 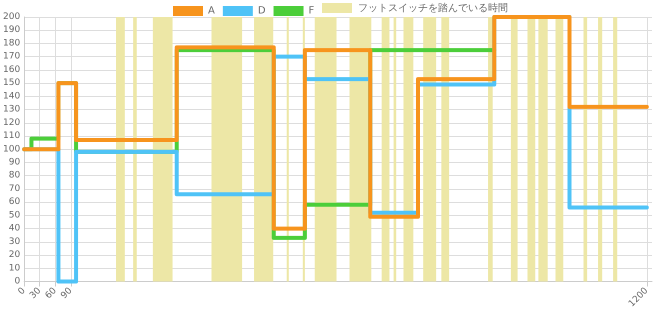 I want to click on legend-label: フットスイッチを踏んでいる時間, so click(x=433, y=8).